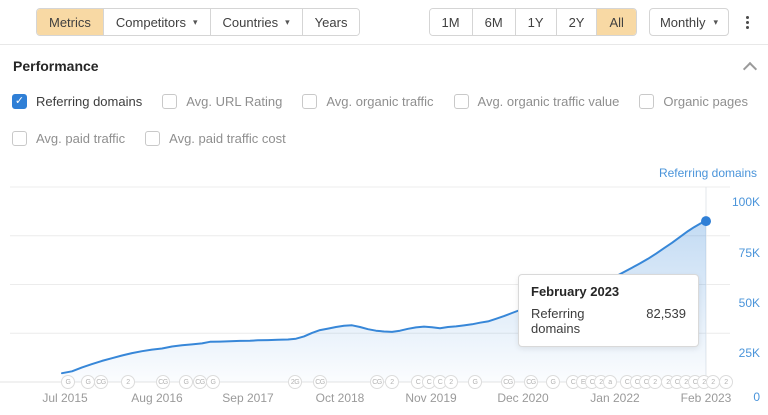  I want to click on range-1m-button: 1M, so click(450, 22).